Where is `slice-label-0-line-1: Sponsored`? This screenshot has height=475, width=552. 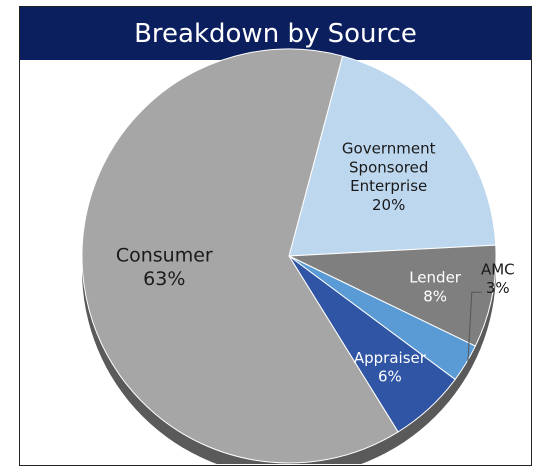
slice-label-0-line-1: Sponsored is located at coordinates (388, 167).